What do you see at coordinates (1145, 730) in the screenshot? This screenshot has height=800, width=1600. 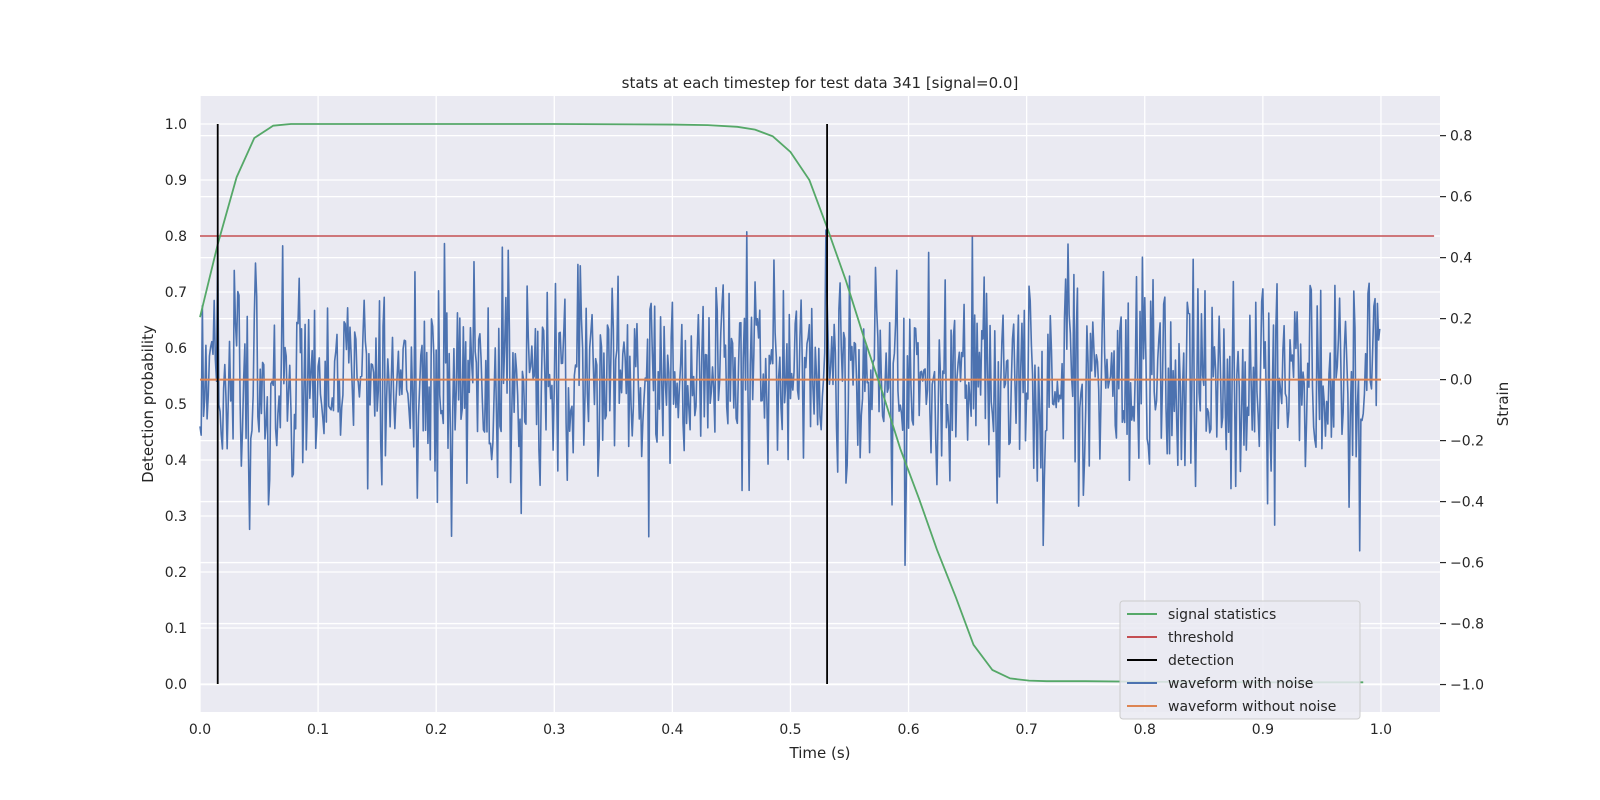 I see `x-tick-label: 0.8` at bounding box center [1145, 730].